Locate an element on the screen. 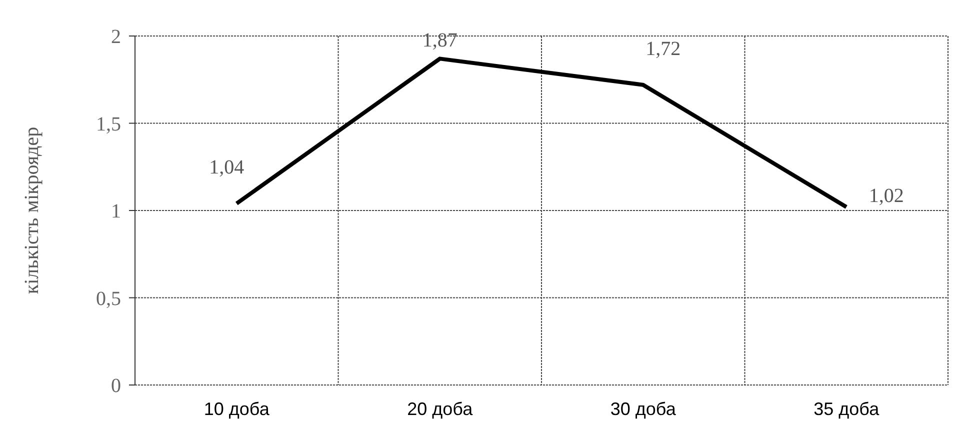 This screenshot has width=953, height=427. text: 1,72 is located at coordinates (663, 49).